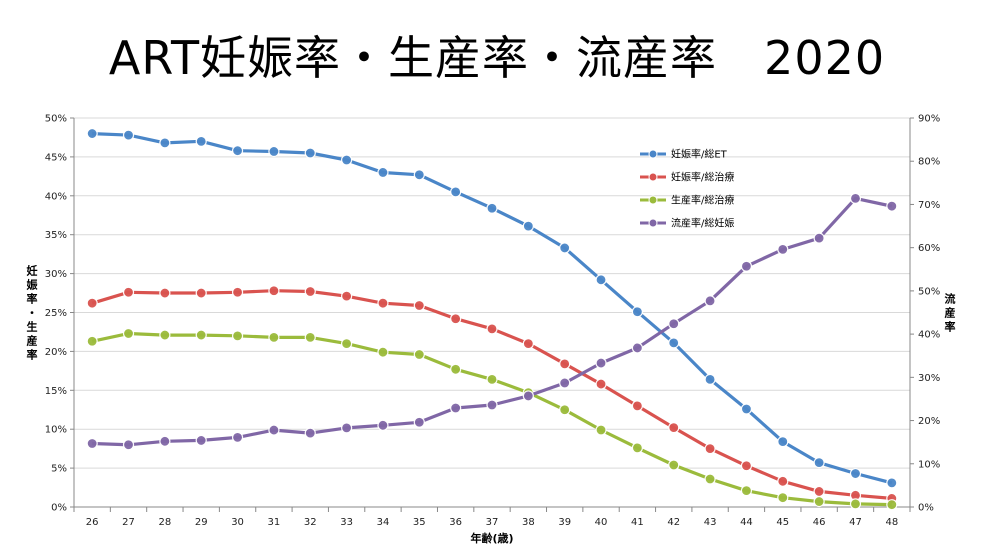 The image size is (994, 557). I want to click on x-tick-label: 47, so click(855, 522).